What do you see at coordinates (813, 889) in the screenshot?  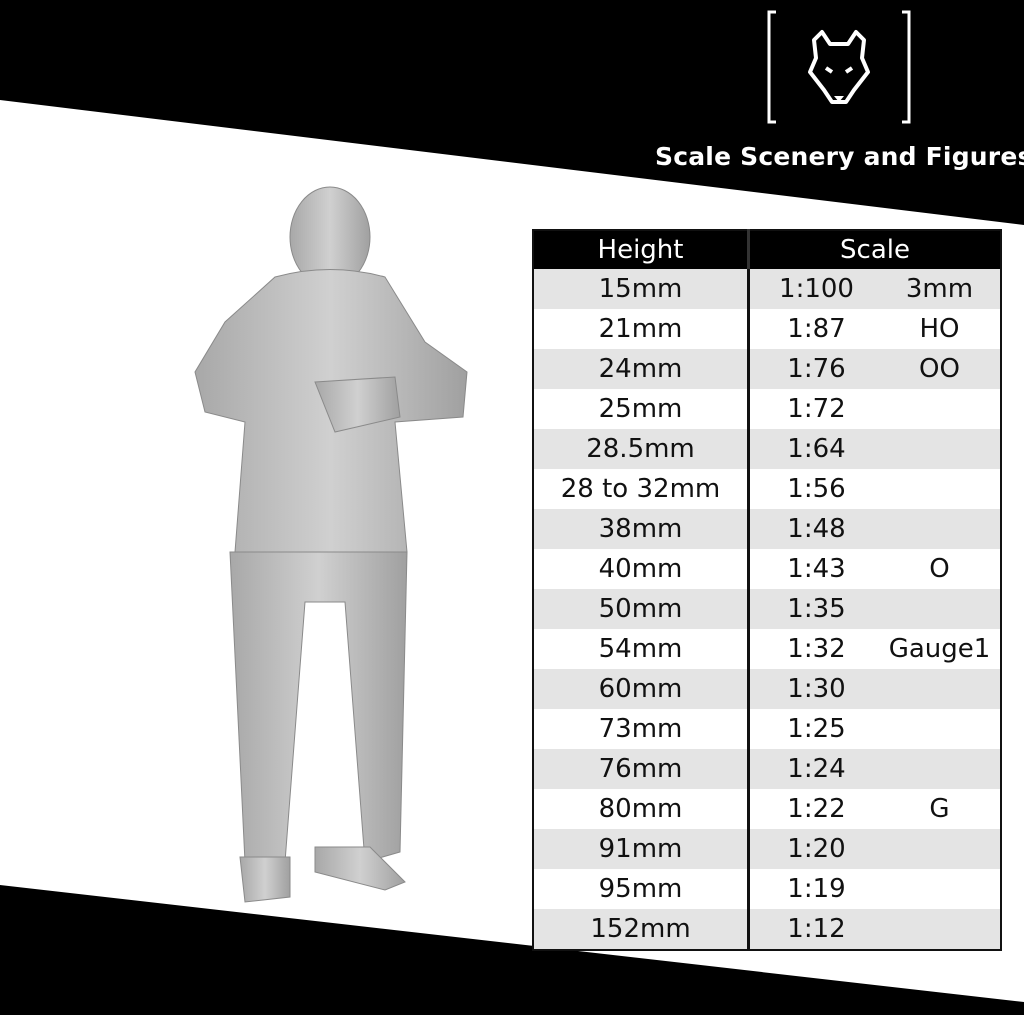 I see `cell-ratio: 1:19` at bounding box center [813, 889].